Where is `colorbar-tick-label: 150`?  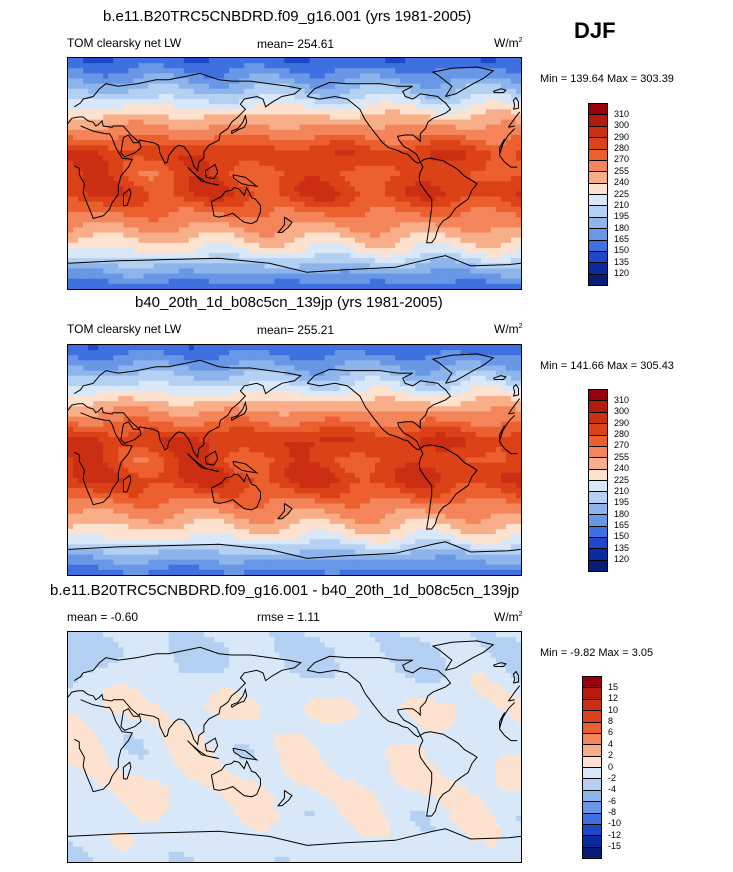
colorbar-tick-label: 150 is located at coordinates (622, 250).